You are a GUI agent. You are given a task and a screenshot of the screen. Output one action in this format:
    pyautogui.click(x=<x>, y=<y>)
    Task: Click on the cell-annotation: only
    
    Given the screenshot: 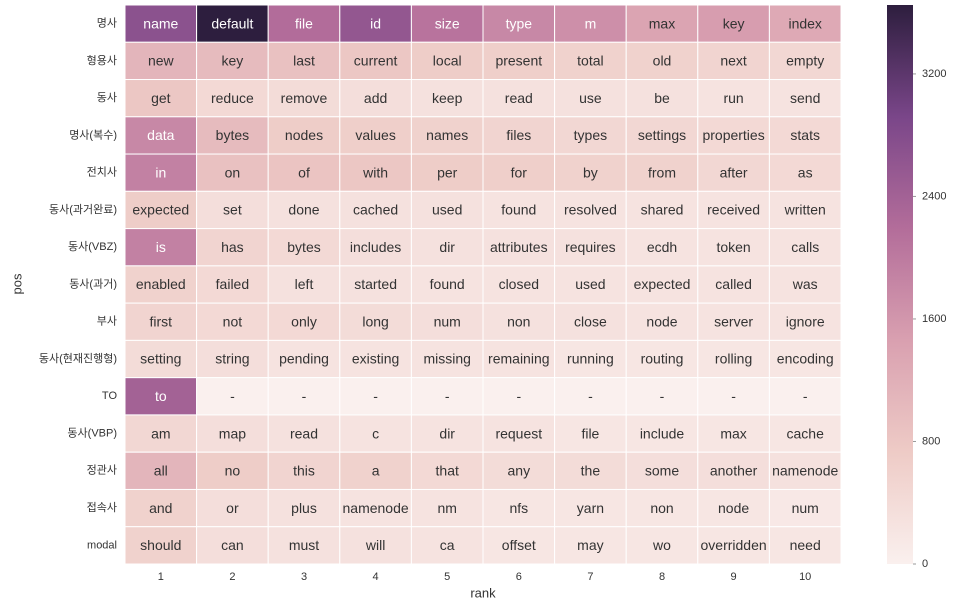 What is the action you would take?
    pyautogui.click(x=304, y=321)
    